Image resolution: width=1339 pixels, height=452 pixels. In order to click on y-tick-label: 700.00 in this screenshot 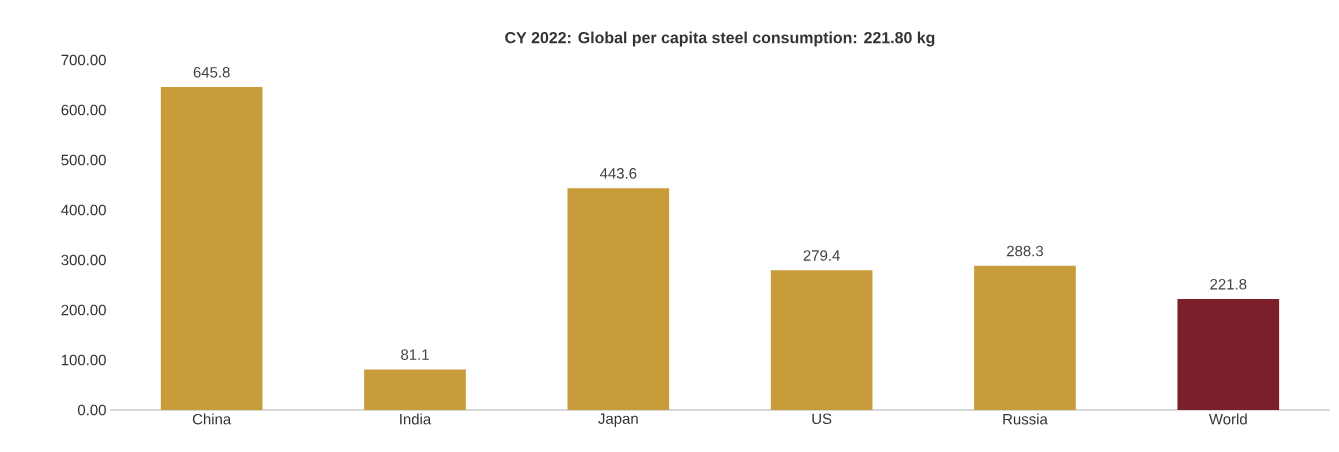, I will do `click(83, 60)`.